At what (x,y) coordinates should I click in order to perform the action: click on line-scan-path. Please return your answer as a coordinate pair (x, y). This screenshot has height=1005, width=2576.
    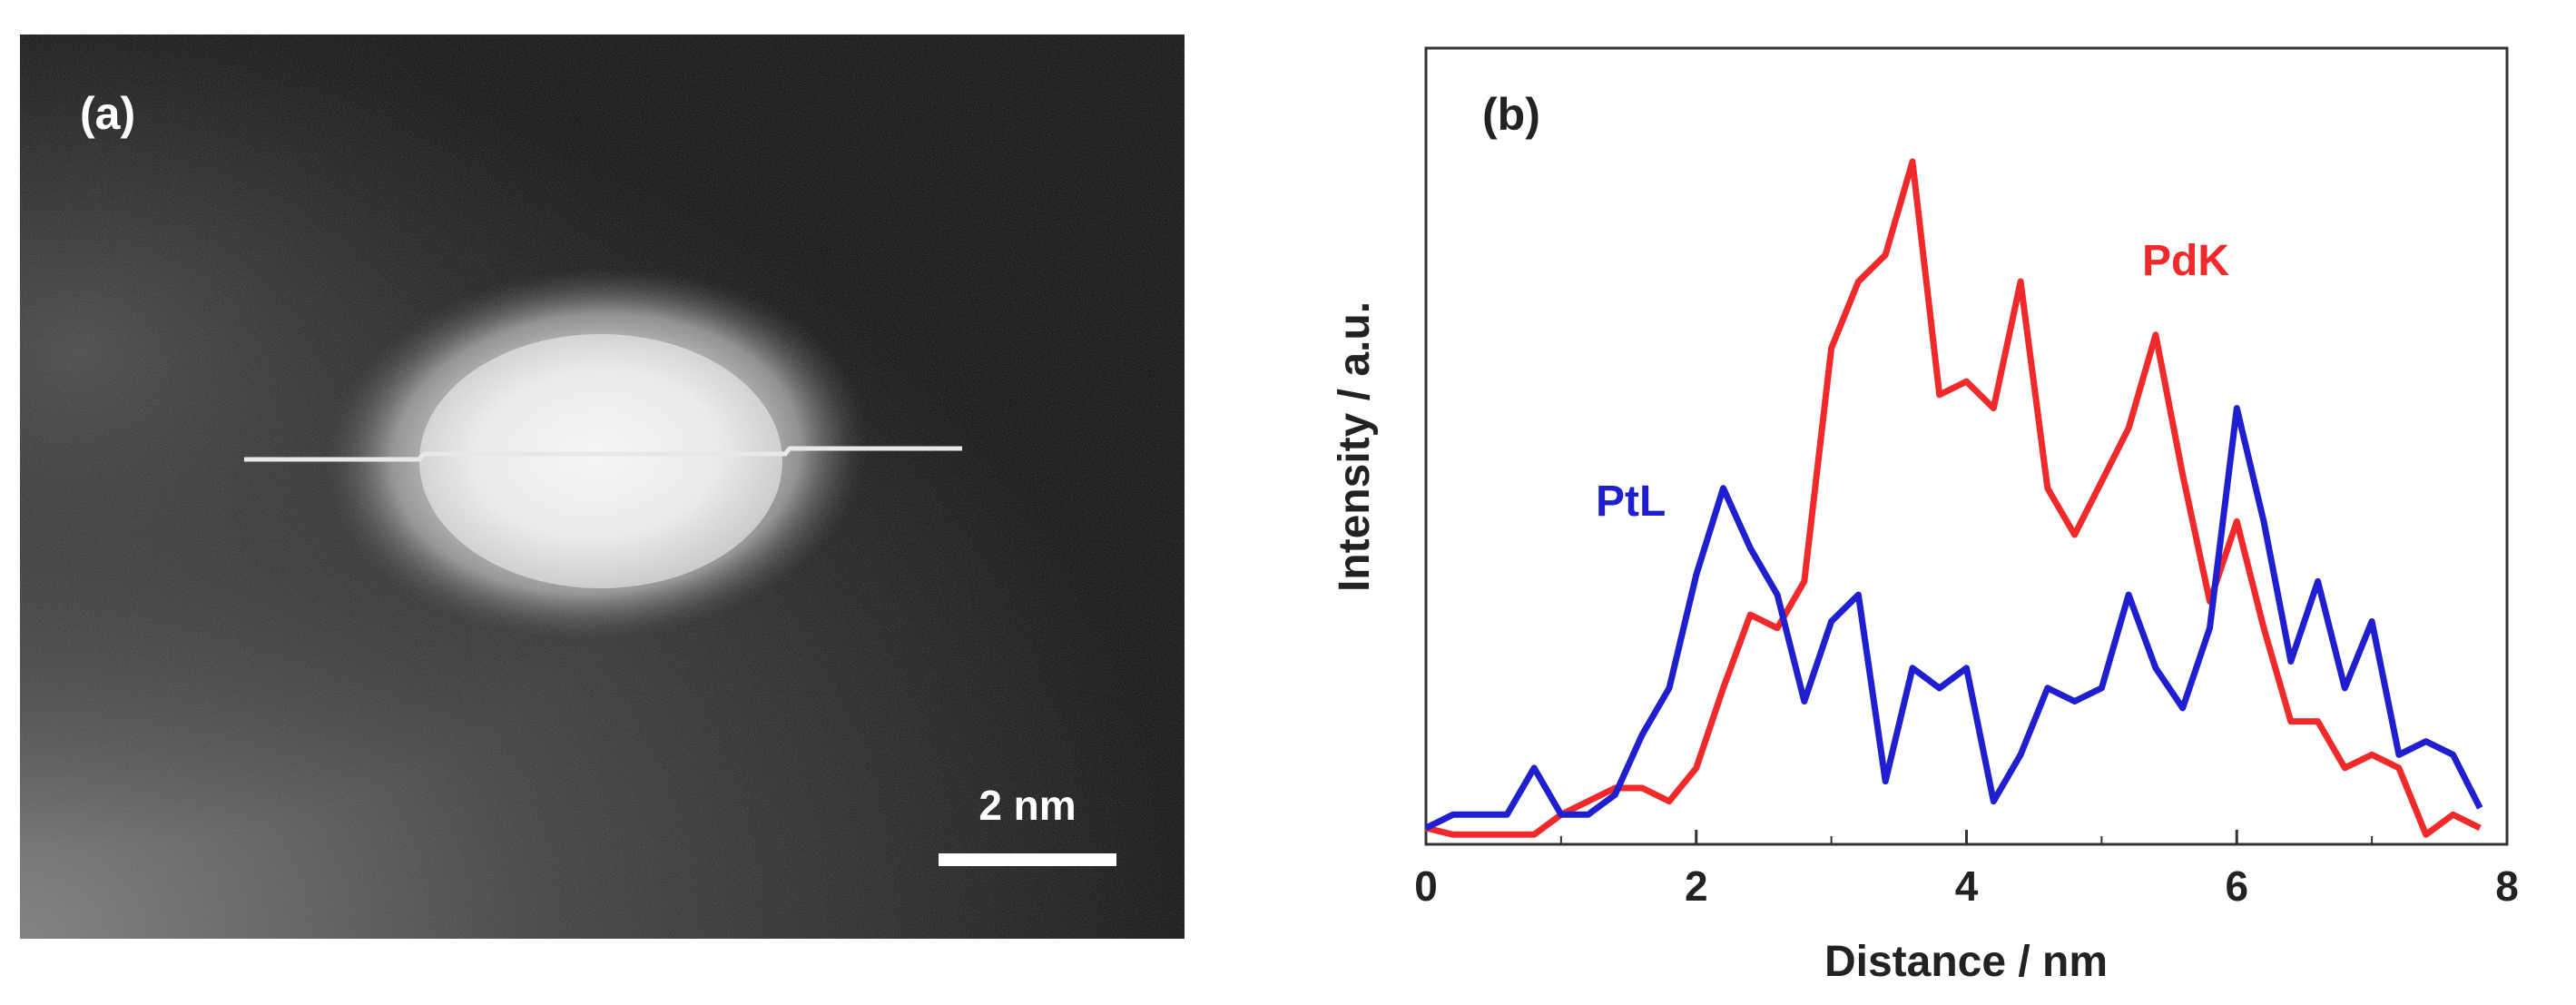
    Looking at the image, I should click on (603, 454).